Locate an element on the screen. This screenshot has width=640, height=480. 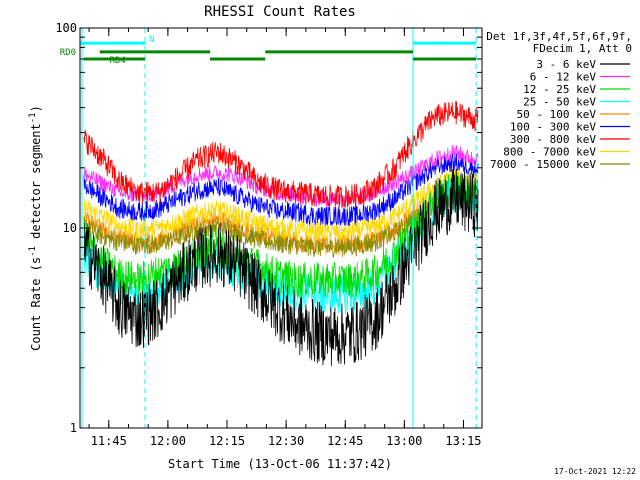
instrument-state-bars: N RD0 RD4 is located at coordinates (268, 50).